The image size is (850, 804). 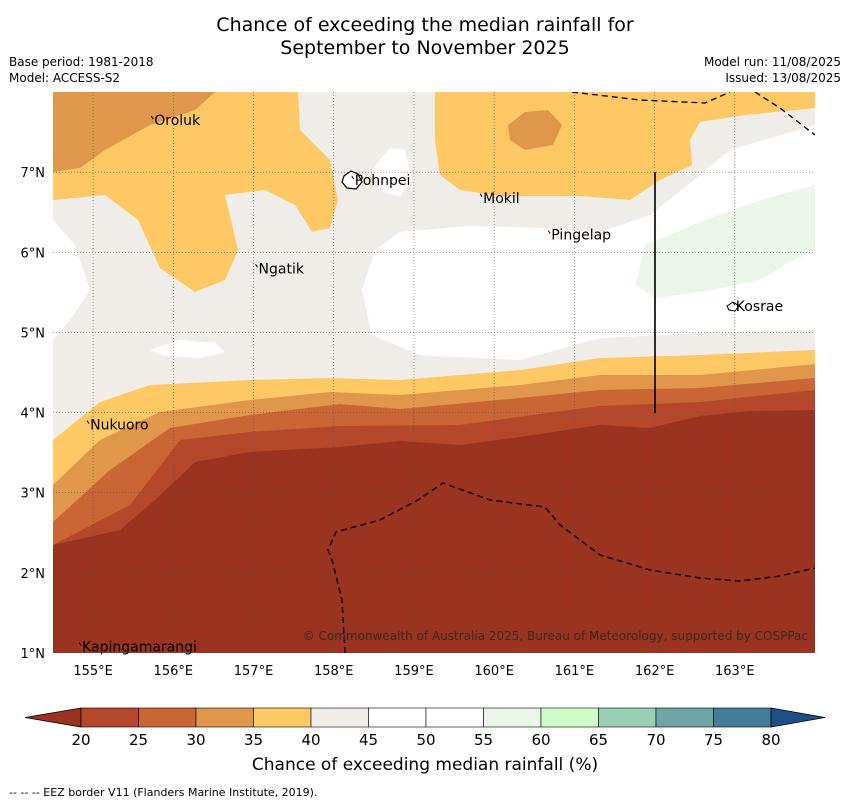 What do you see at coordinates (655, 740) in the screenshot?
I see `colorbar-tick-label: 70` at bounding box center [655, 740].